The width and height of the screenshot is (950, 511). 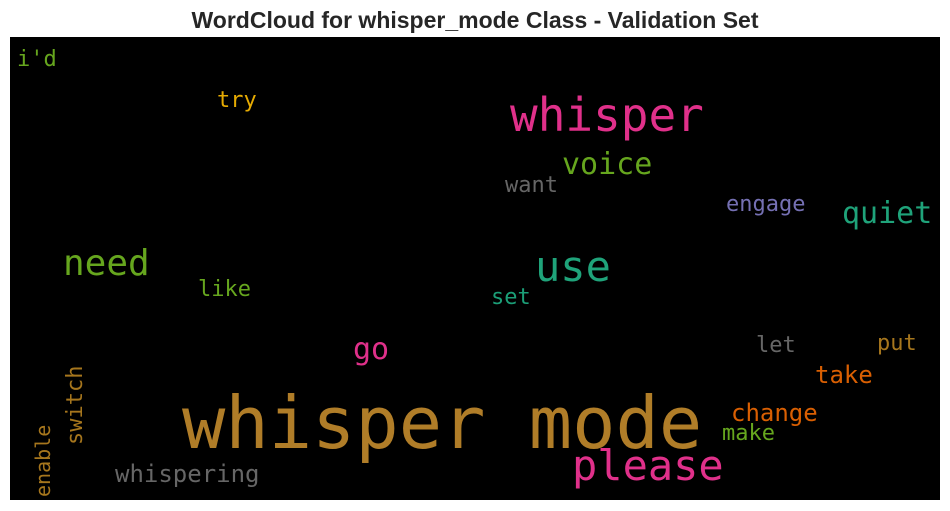 I want to click on word-switch: switch, so click(x=75, y=405).